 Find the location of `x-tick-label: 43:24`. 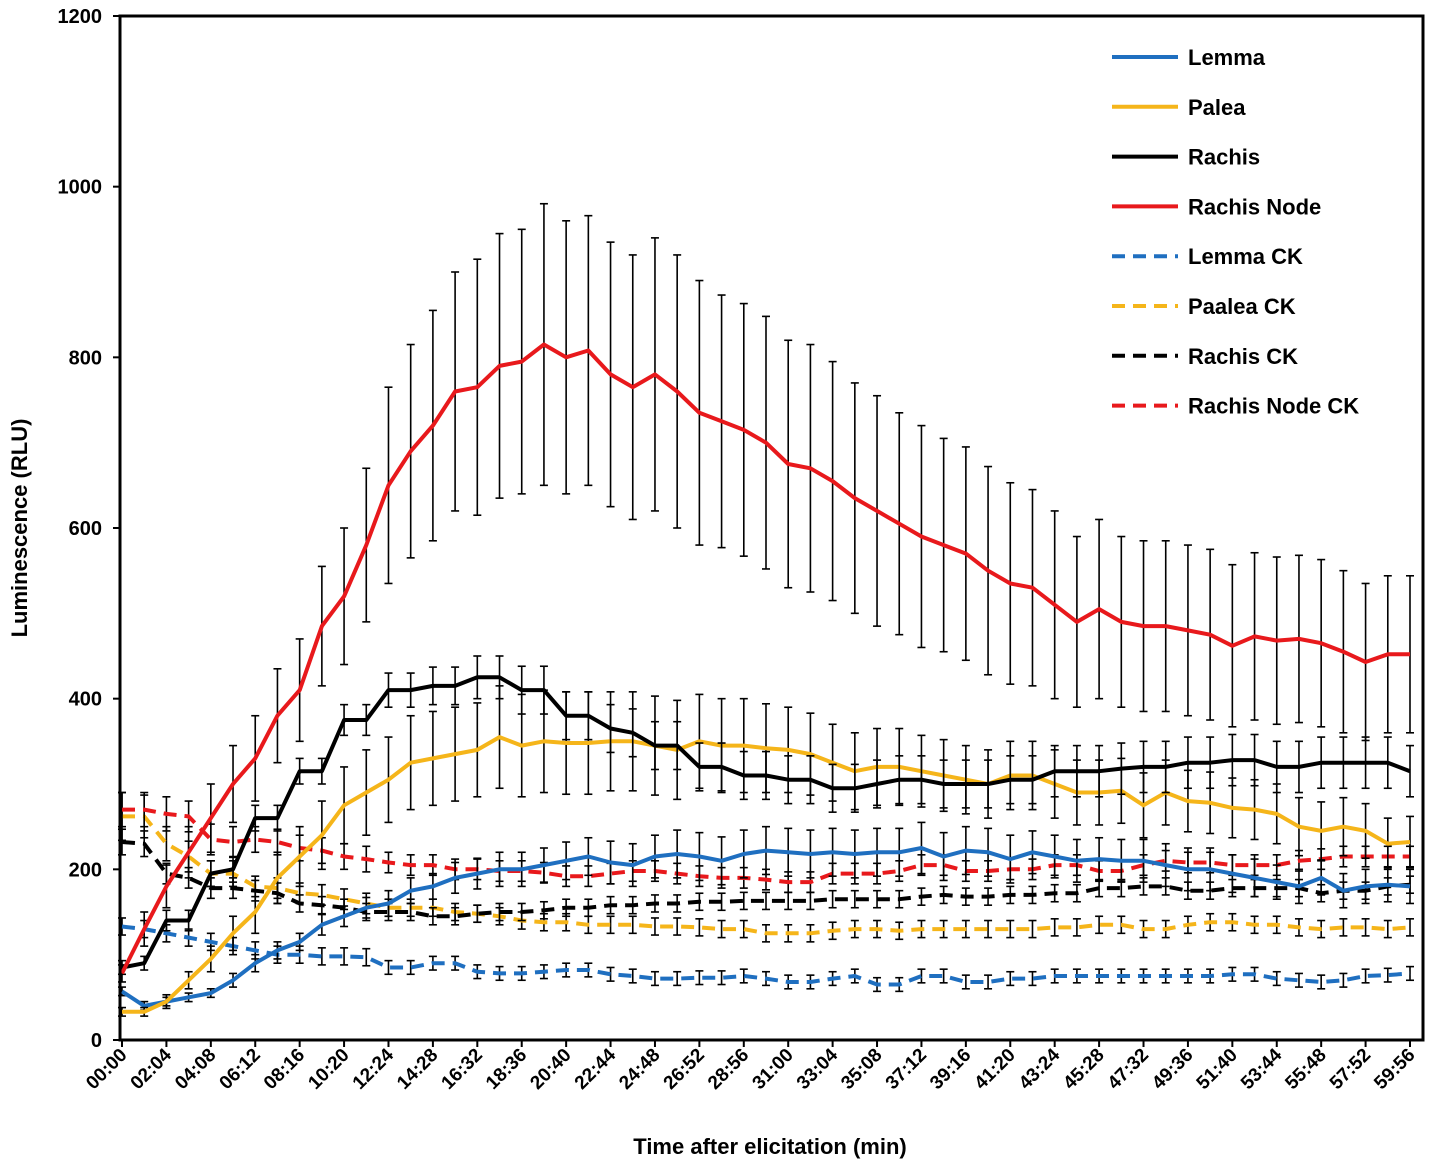

x-tick-label: 43:24 is located at coordinates (1040, 1069).